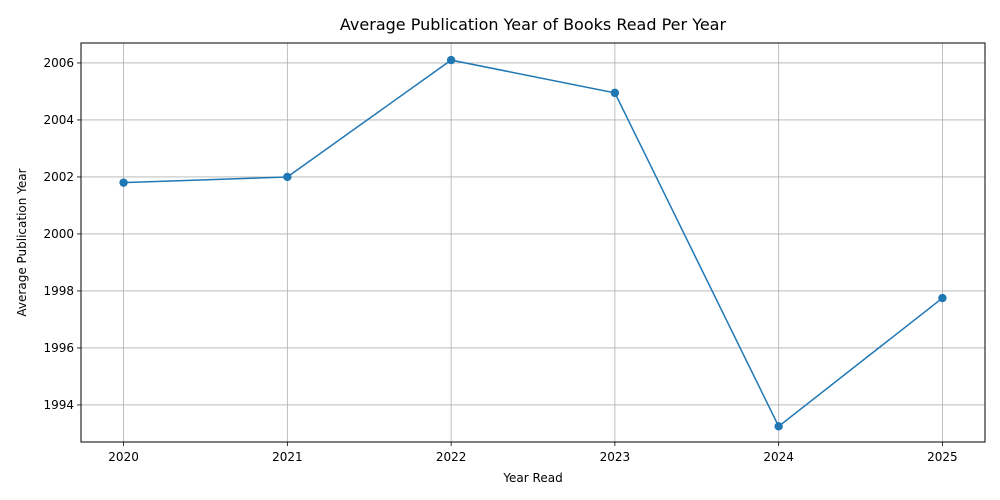  Describe the element at coordinates (58, 177) in the screenshot. I see `y-tick-label: 2002` at that location.